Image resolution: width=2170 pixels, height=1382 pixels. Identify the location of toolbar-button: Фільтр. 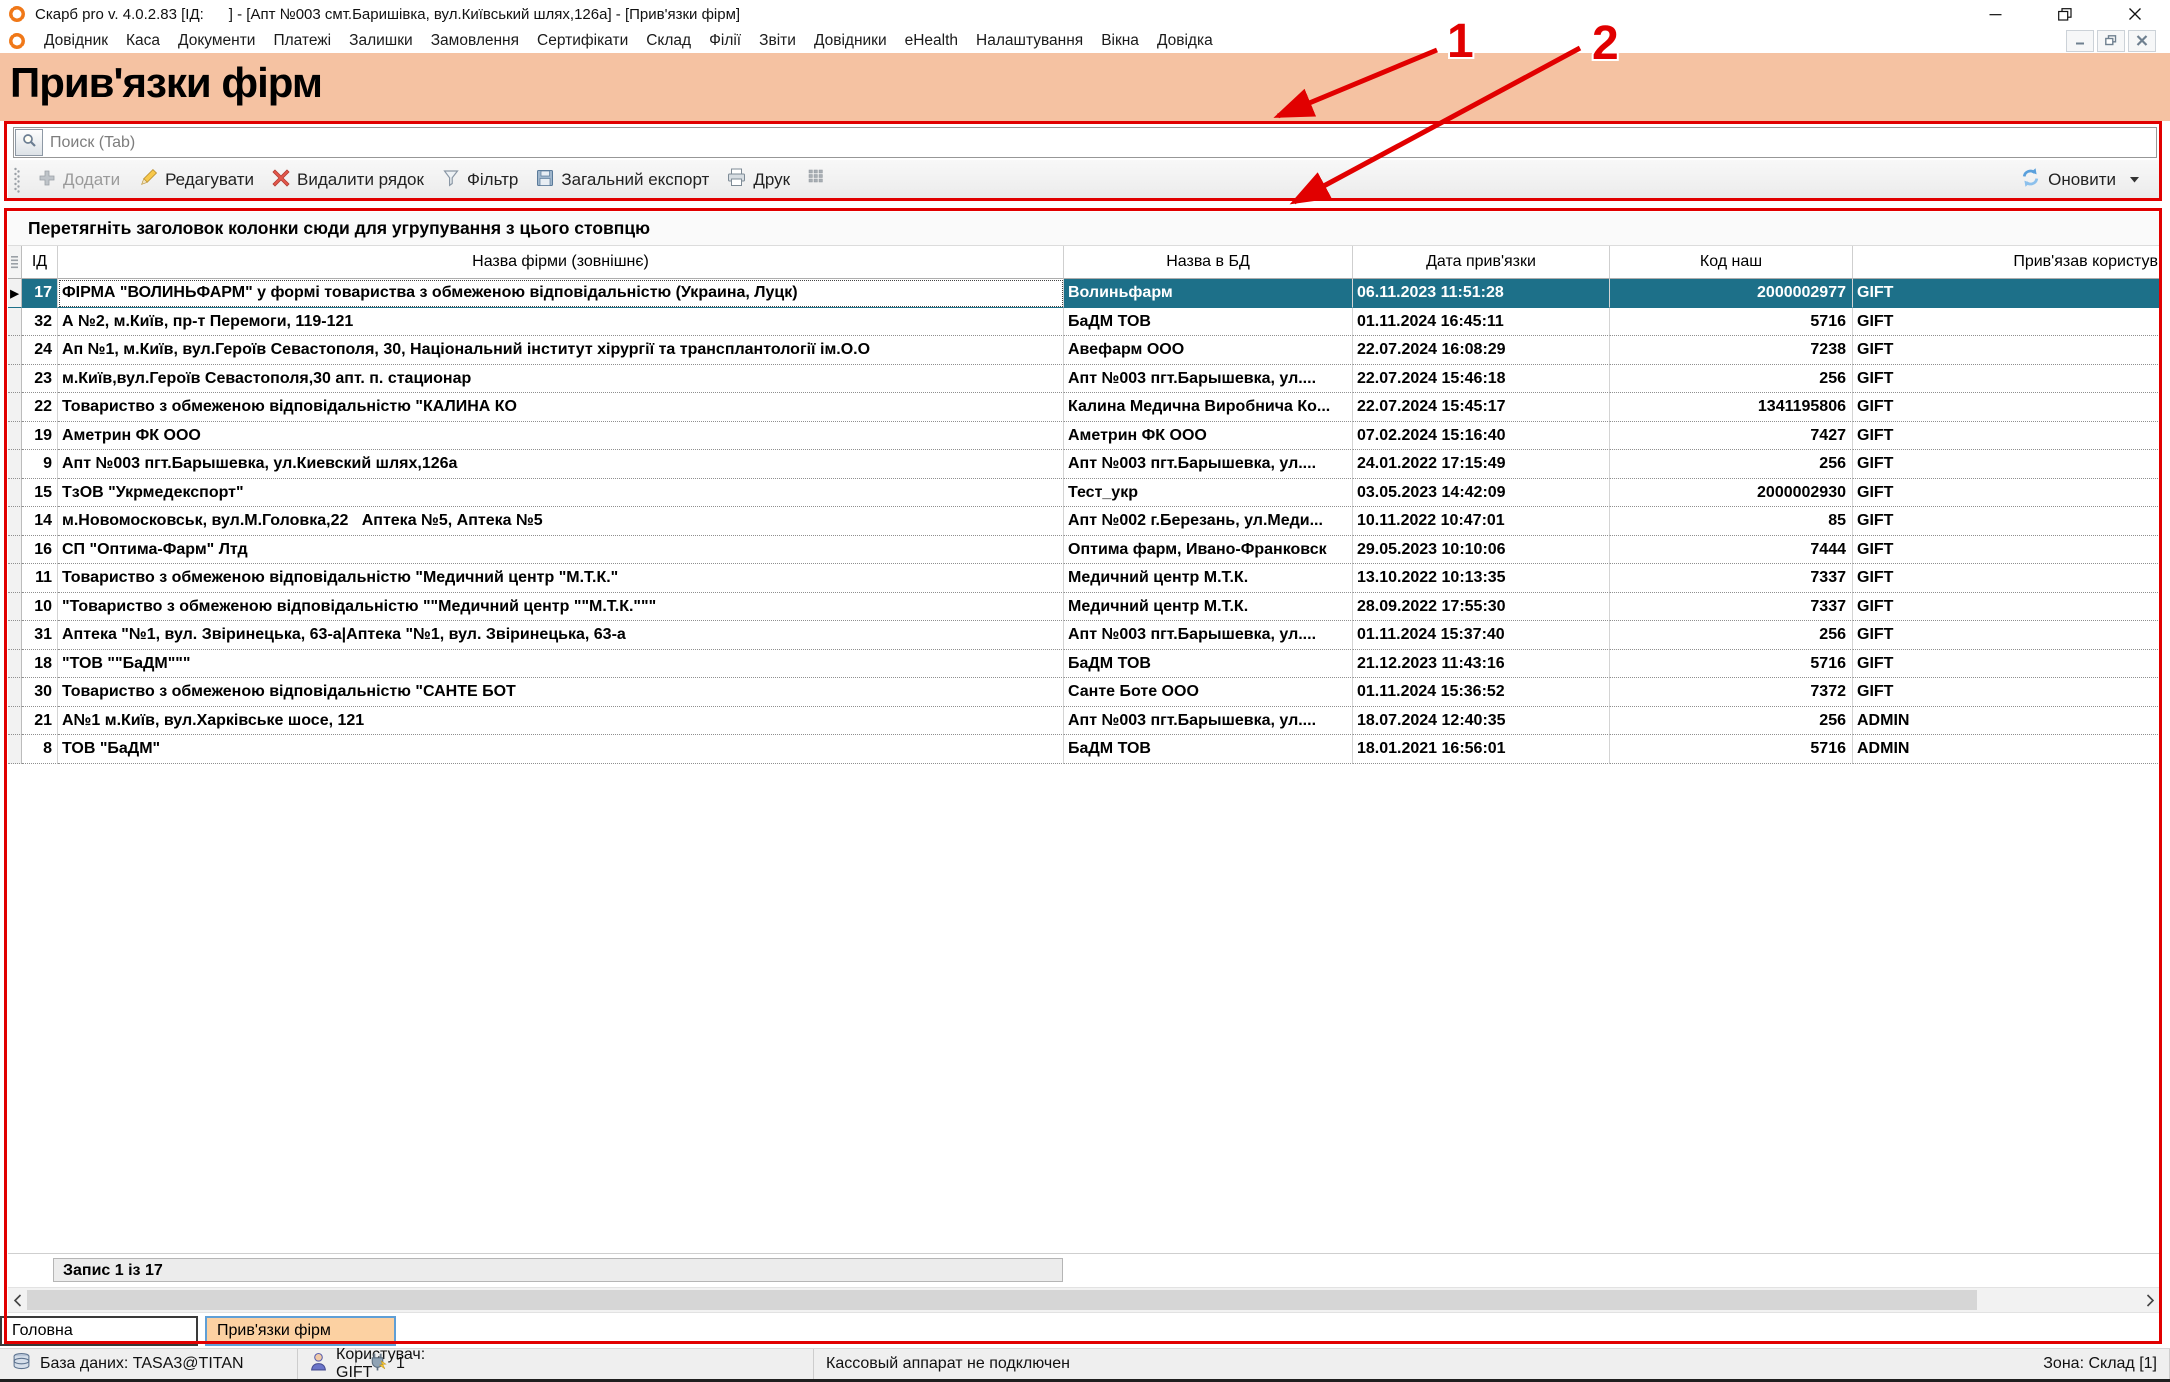
(480, 180).